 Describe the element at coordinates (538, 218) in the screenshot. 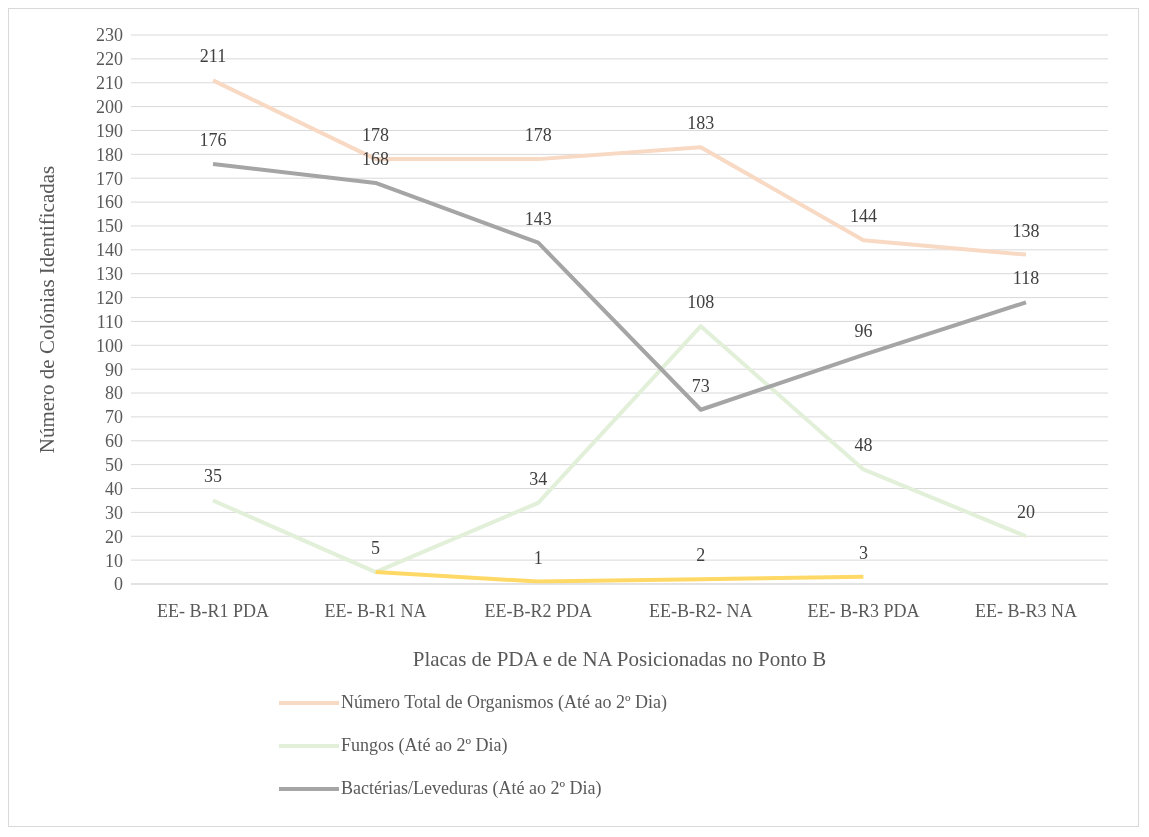

I see `data-label: 143` at that location.